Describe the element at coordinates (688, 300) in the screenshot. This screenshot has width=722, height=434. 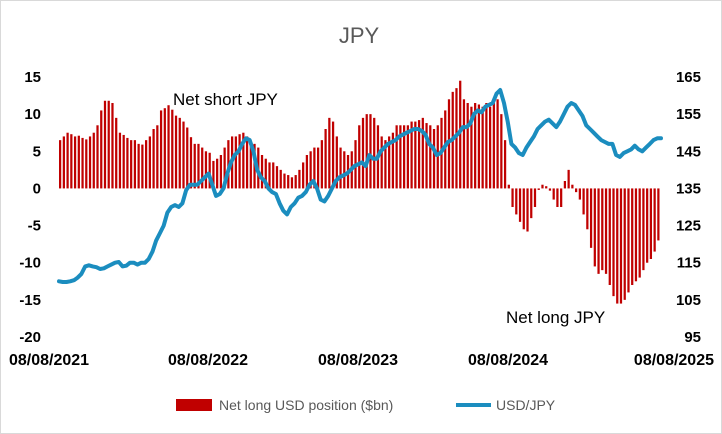
I see `right-tick-label: 105` at that location.